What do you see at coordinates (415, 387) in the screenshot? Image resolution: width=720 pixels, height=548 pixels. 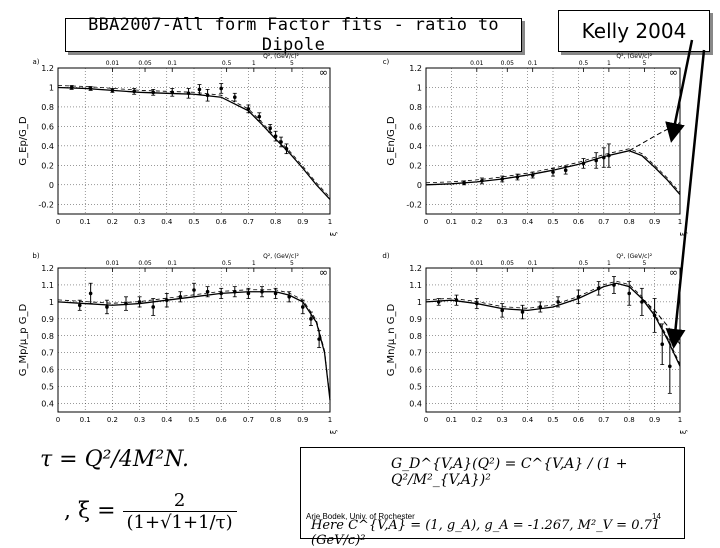 I see `y-tick-label: 0.5` at bounding box center [415, 387].